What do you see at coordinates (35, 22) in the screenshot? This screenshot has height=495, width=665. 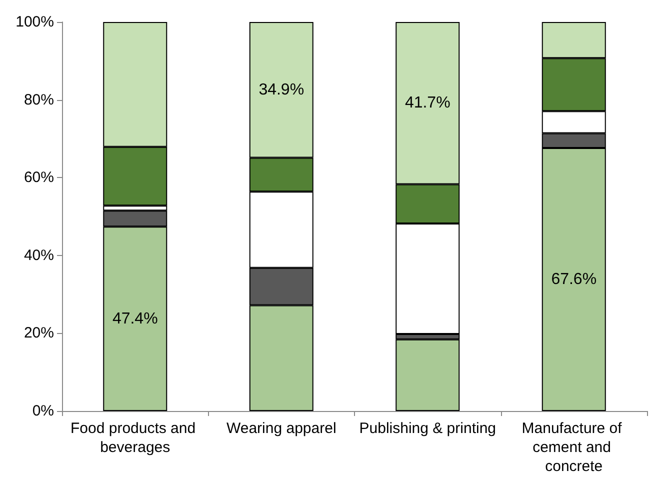 I see `y-tick-label: 100%` at bounding box center [35, 22].